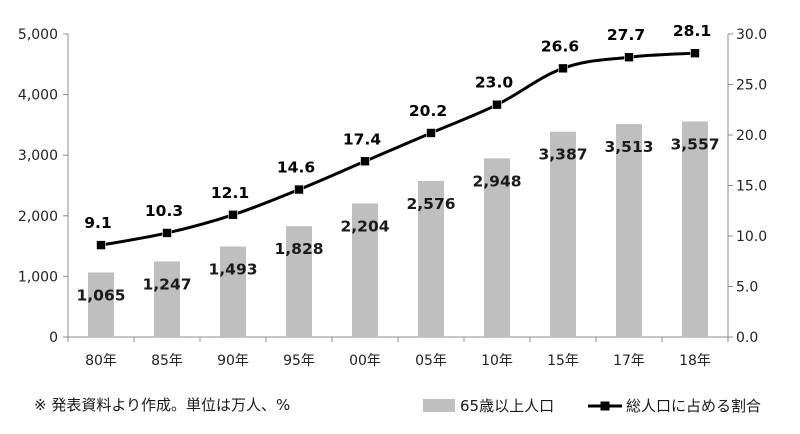 This screenshot has width=800, height=434. Describe the element at coordinates (38, 277) in the screenshot. I see `left-y-tick-label: 1,000` at that location.